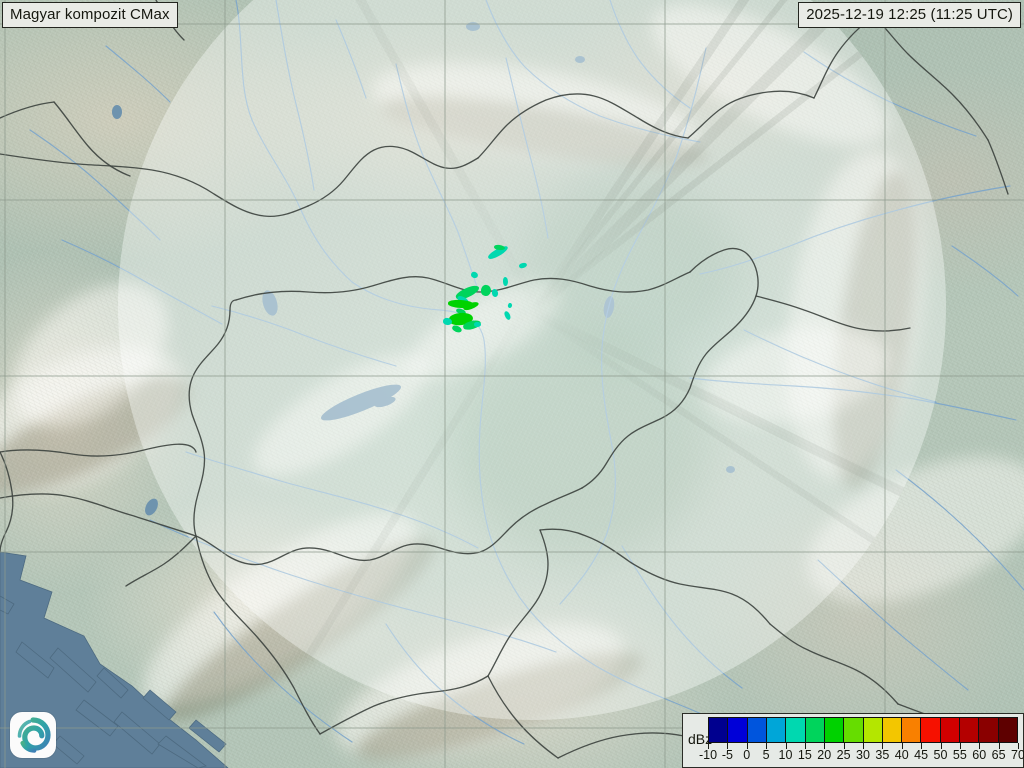 This screenshot has height=768, width=1024. What do you see at coordinates (700, 739) in the screenshot?
I see `legend-unit-label: dBz` at bounding box center [700, 739].